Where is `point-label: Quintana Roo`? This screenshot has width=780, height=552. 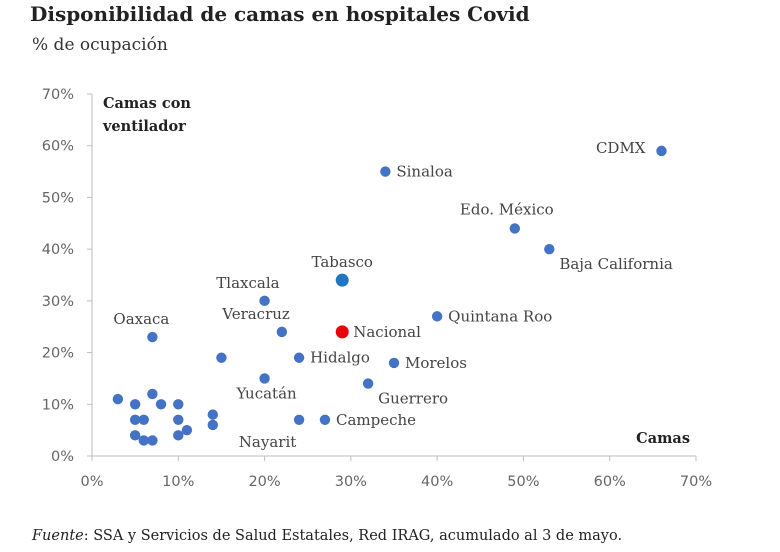 point-label: Quintana Roo is located at coordinates (500, 316).